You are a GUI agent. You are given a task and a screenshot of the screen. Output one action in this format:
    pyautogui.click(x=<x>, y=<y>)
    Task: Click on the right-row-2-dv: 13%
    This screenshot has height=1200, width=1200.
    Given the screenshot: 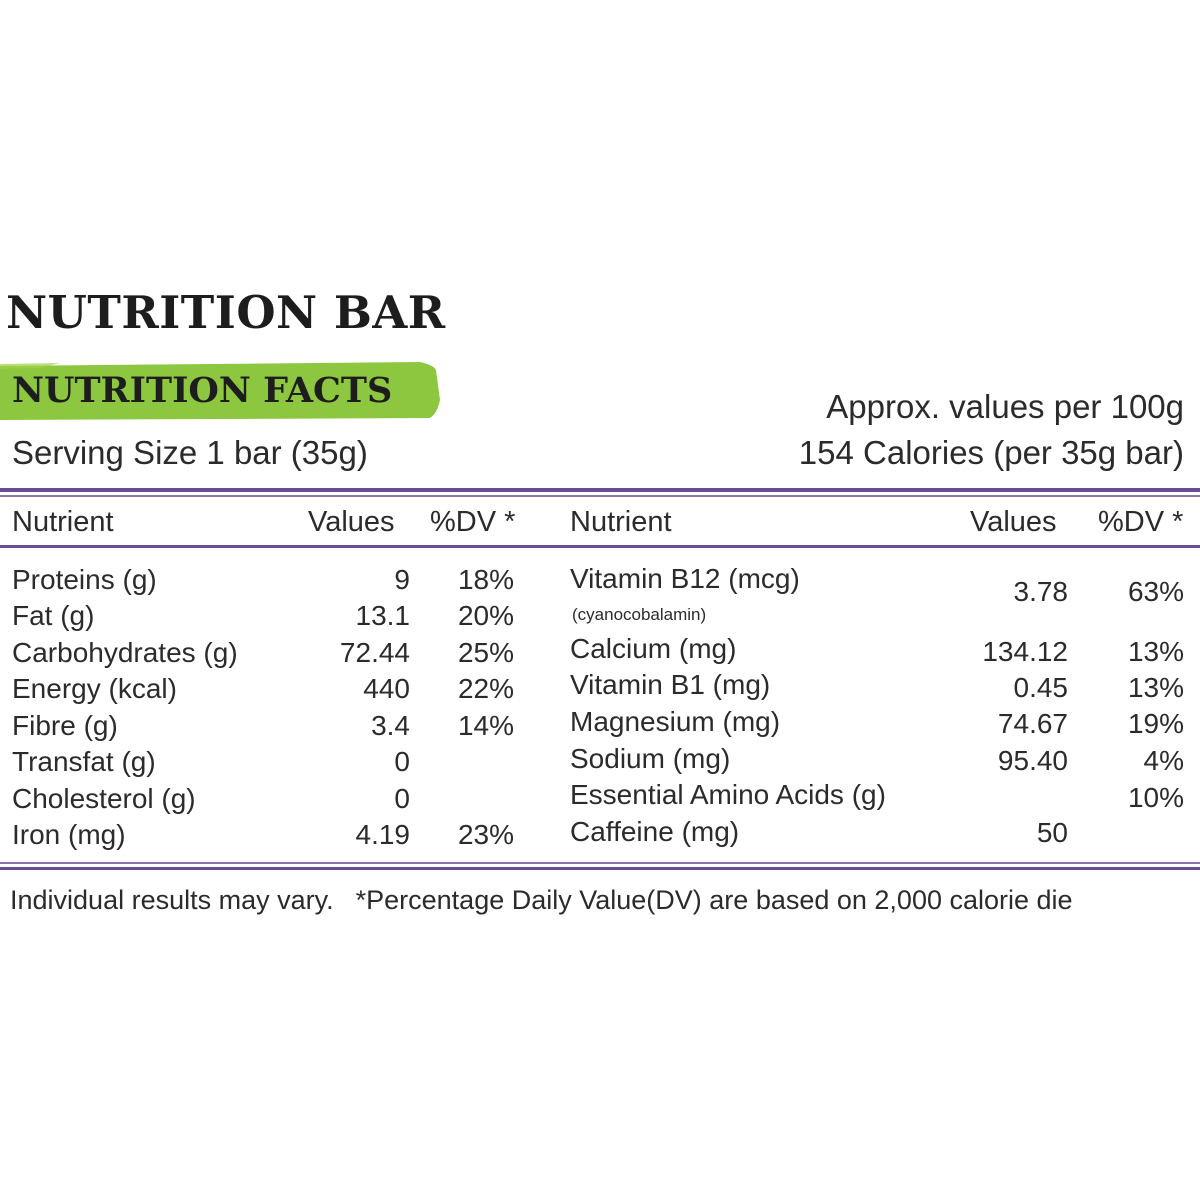 What is the action you would take?
    pyautogui.click(x=1155, y=687)
    